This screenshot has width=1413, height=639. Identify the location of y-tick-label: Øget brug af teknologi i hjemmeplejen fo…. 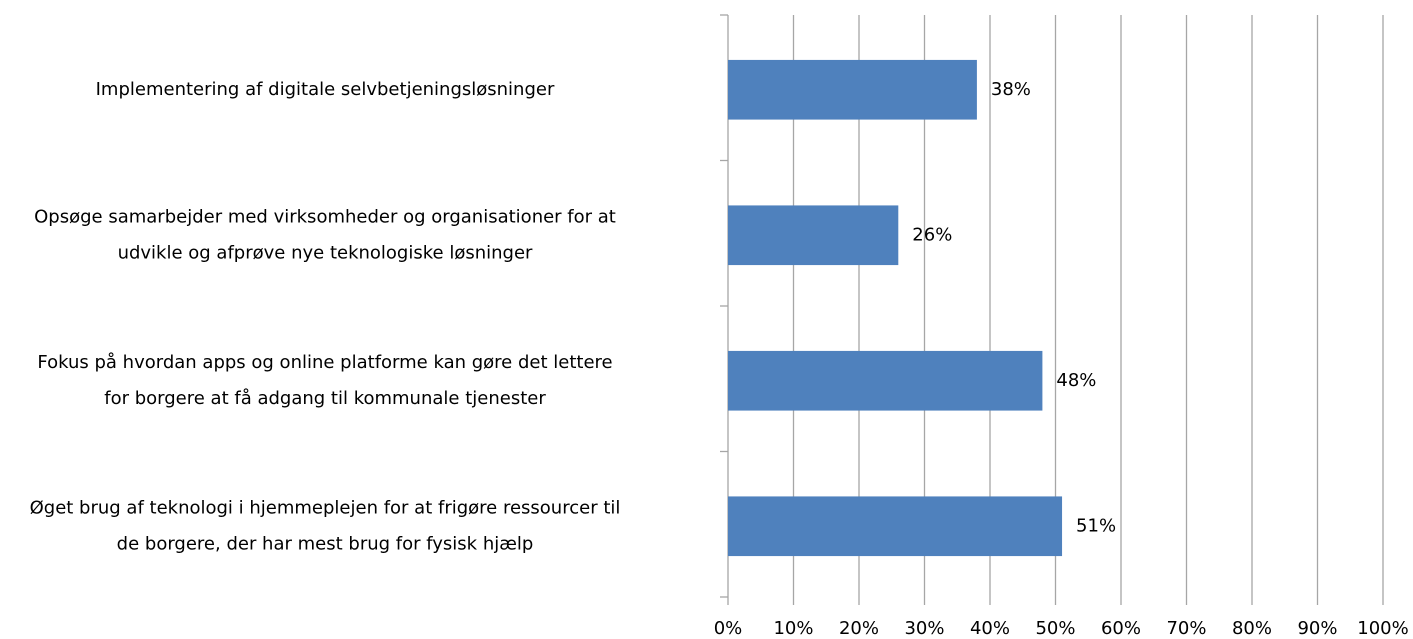
(325, 507).